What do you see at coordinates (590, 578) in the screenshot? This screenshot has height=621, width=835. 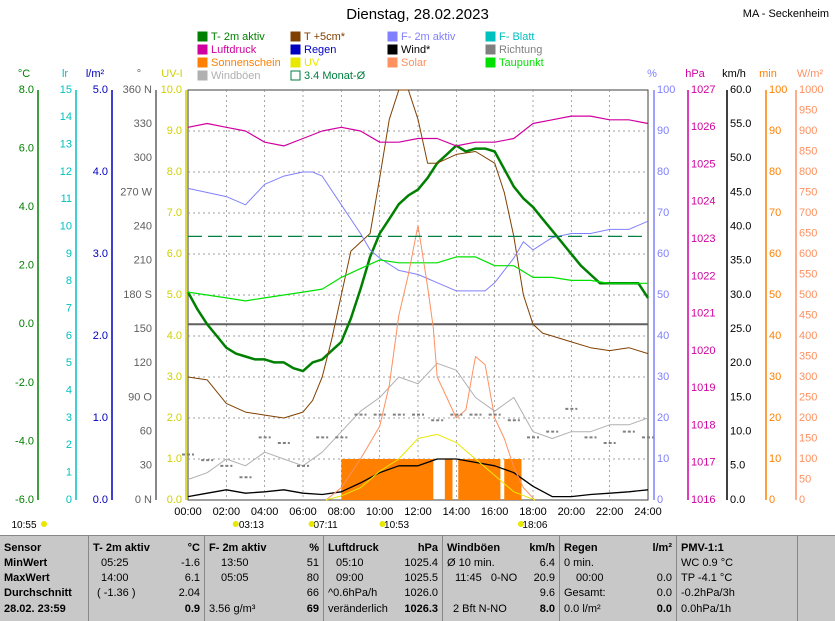 I see `stats-rain-time: 00:00` at bounding box center [590, 578].